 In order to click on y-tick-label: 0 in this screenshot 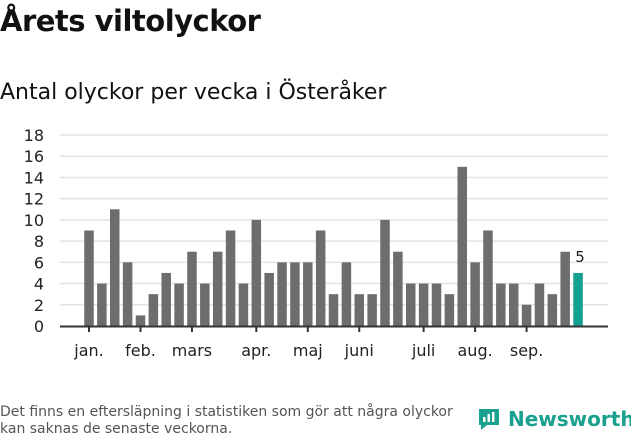, I will do `click(39, 326)`.